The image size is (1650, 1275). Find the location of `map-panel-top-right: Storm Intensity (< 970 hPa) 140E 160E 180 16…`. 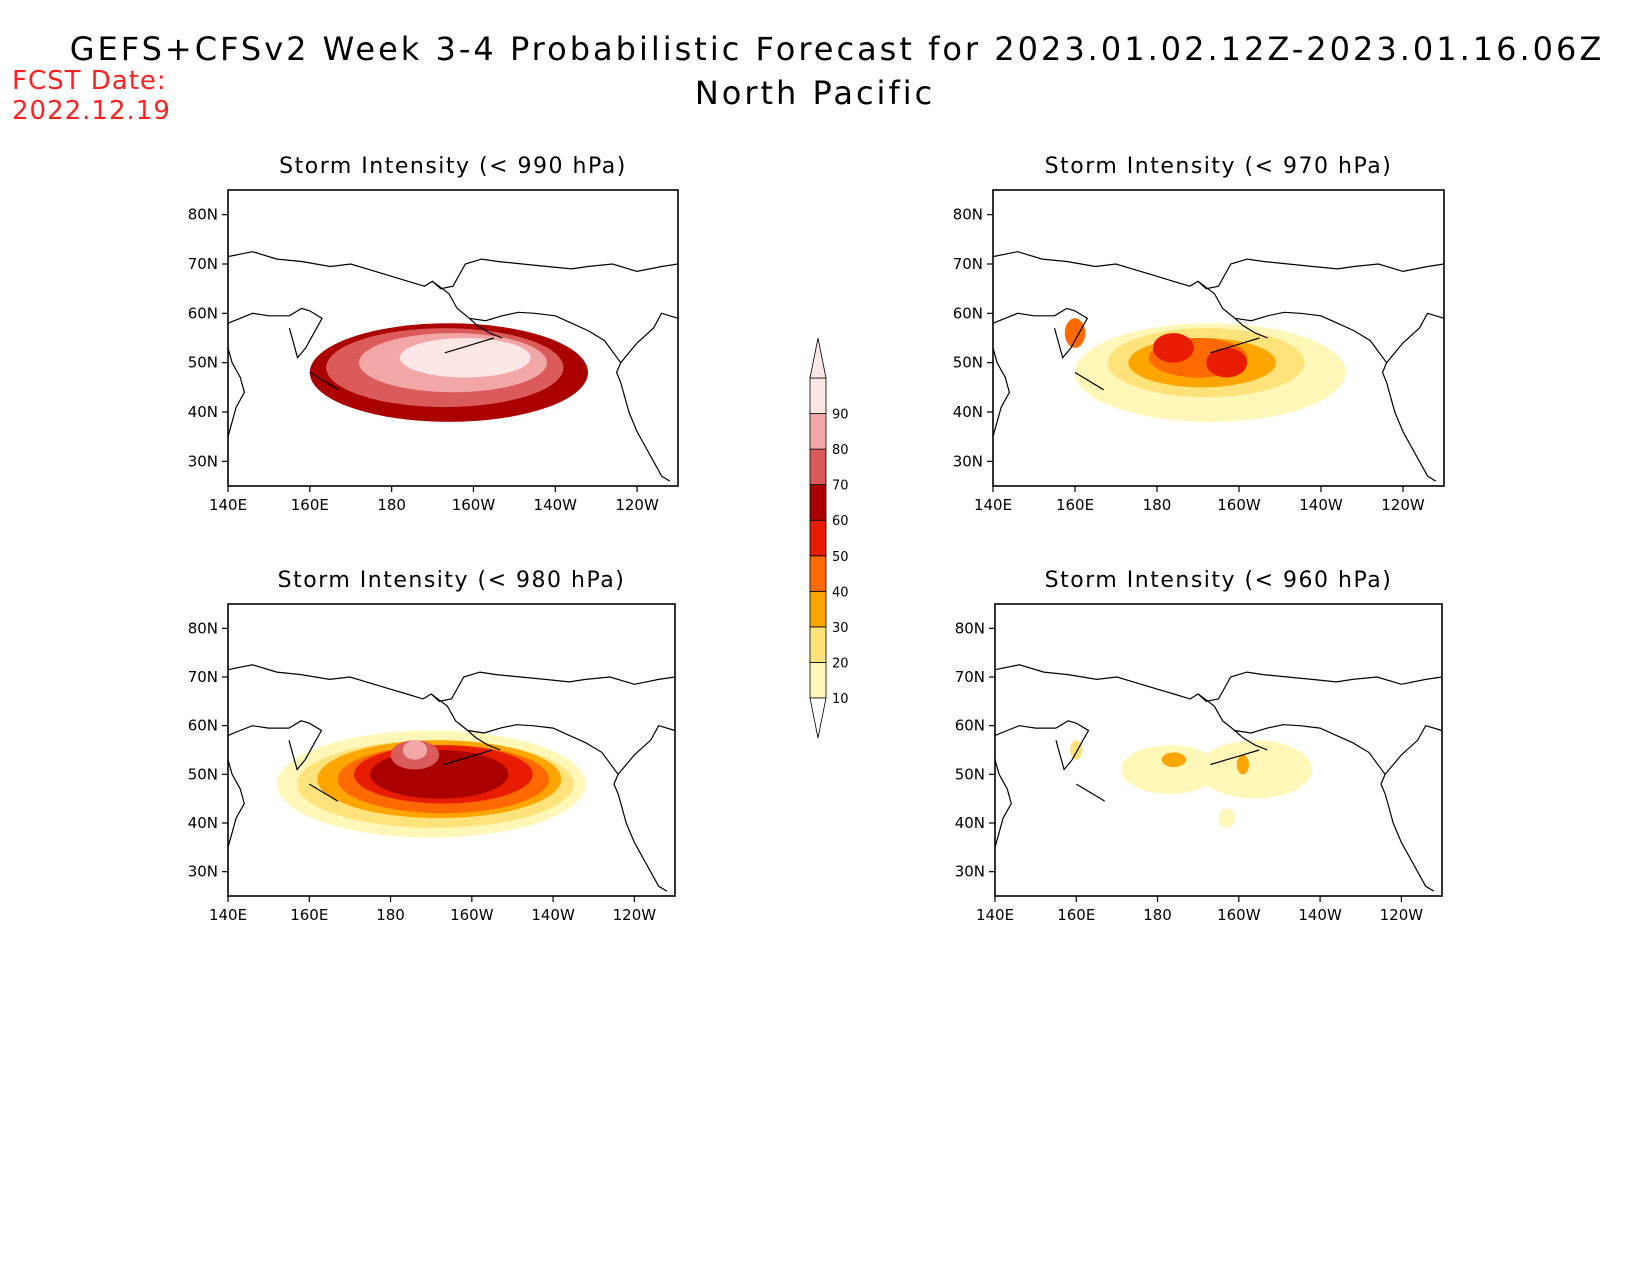

map-panel-top-right: Storm Intensity (< 970 hPa) 140E 160E 180 16… is located at coordinates (1199, 334).